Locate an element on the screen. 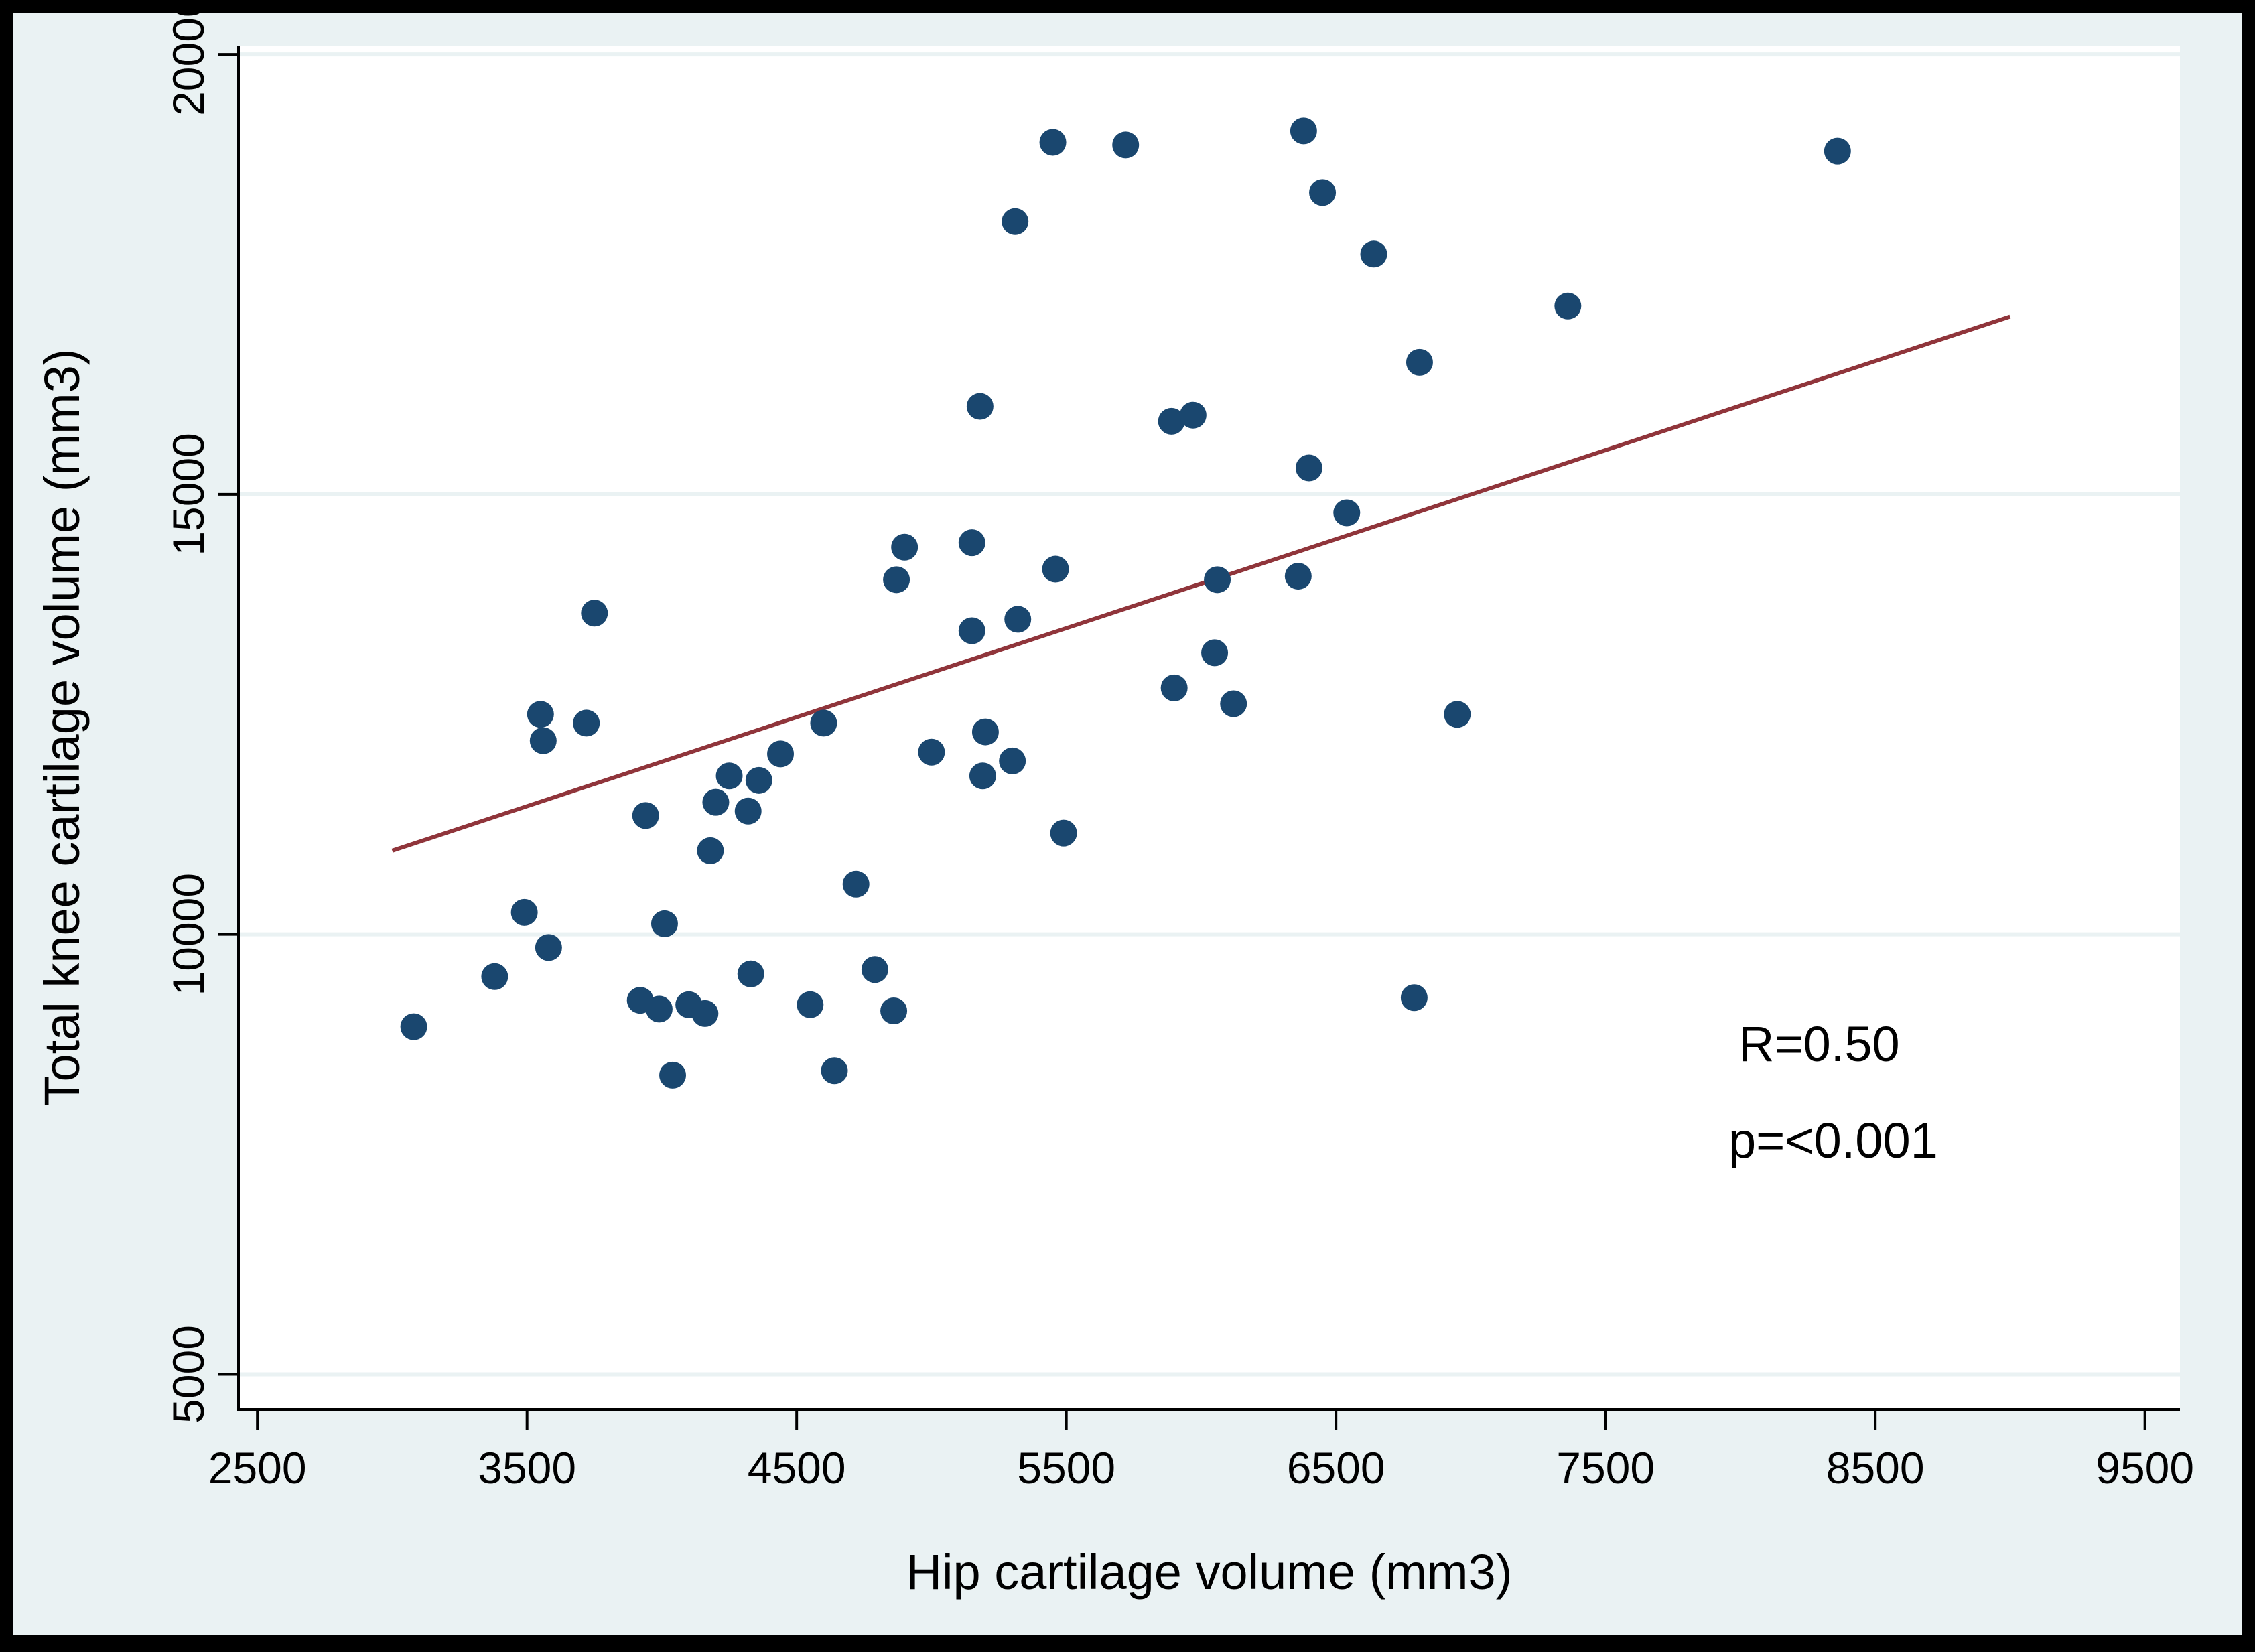 The height and width of the screenshot is (1652, 2255). y-tick-label: 20000 is located at coordinates (188, 58).